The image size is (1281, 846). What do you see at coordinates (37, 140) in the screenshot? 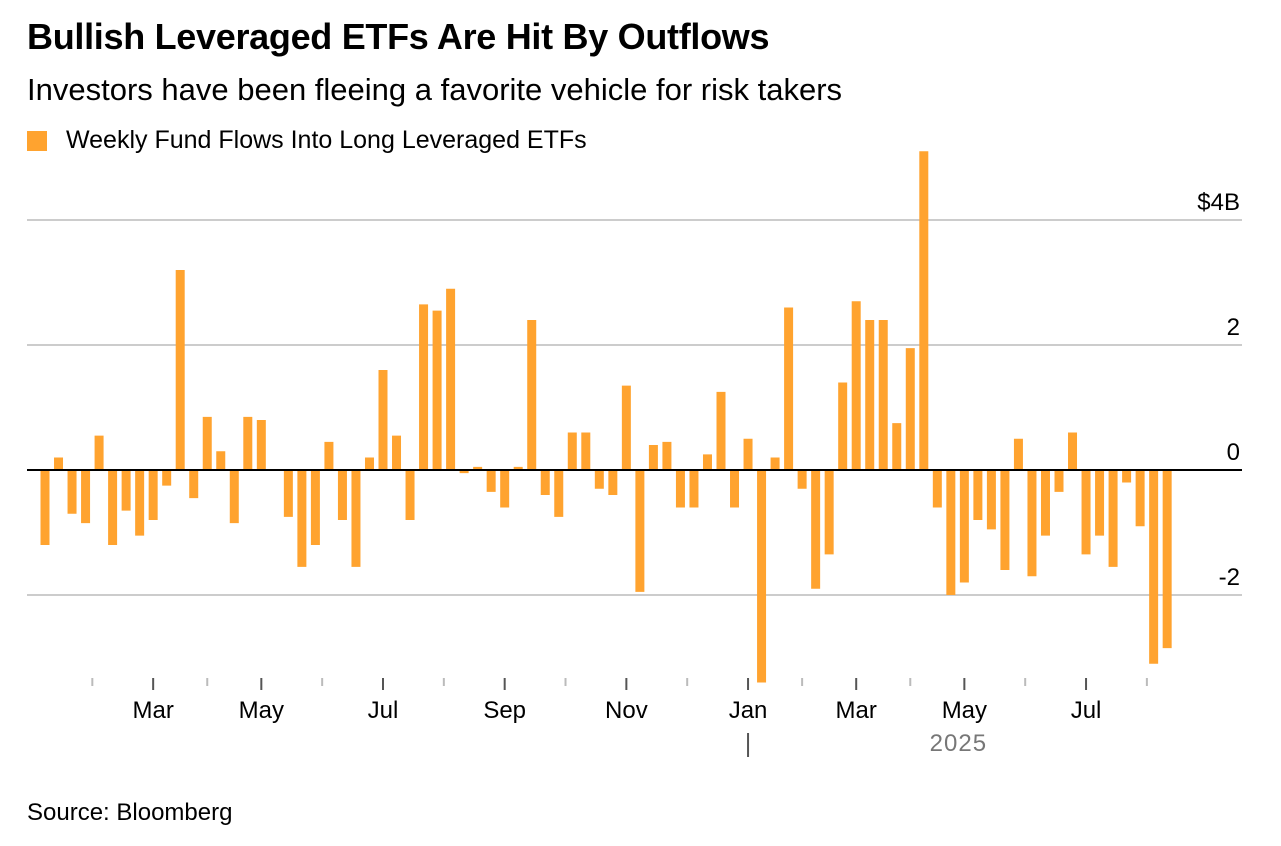
I see `legend-swatch` at bounding box center [37, 140].